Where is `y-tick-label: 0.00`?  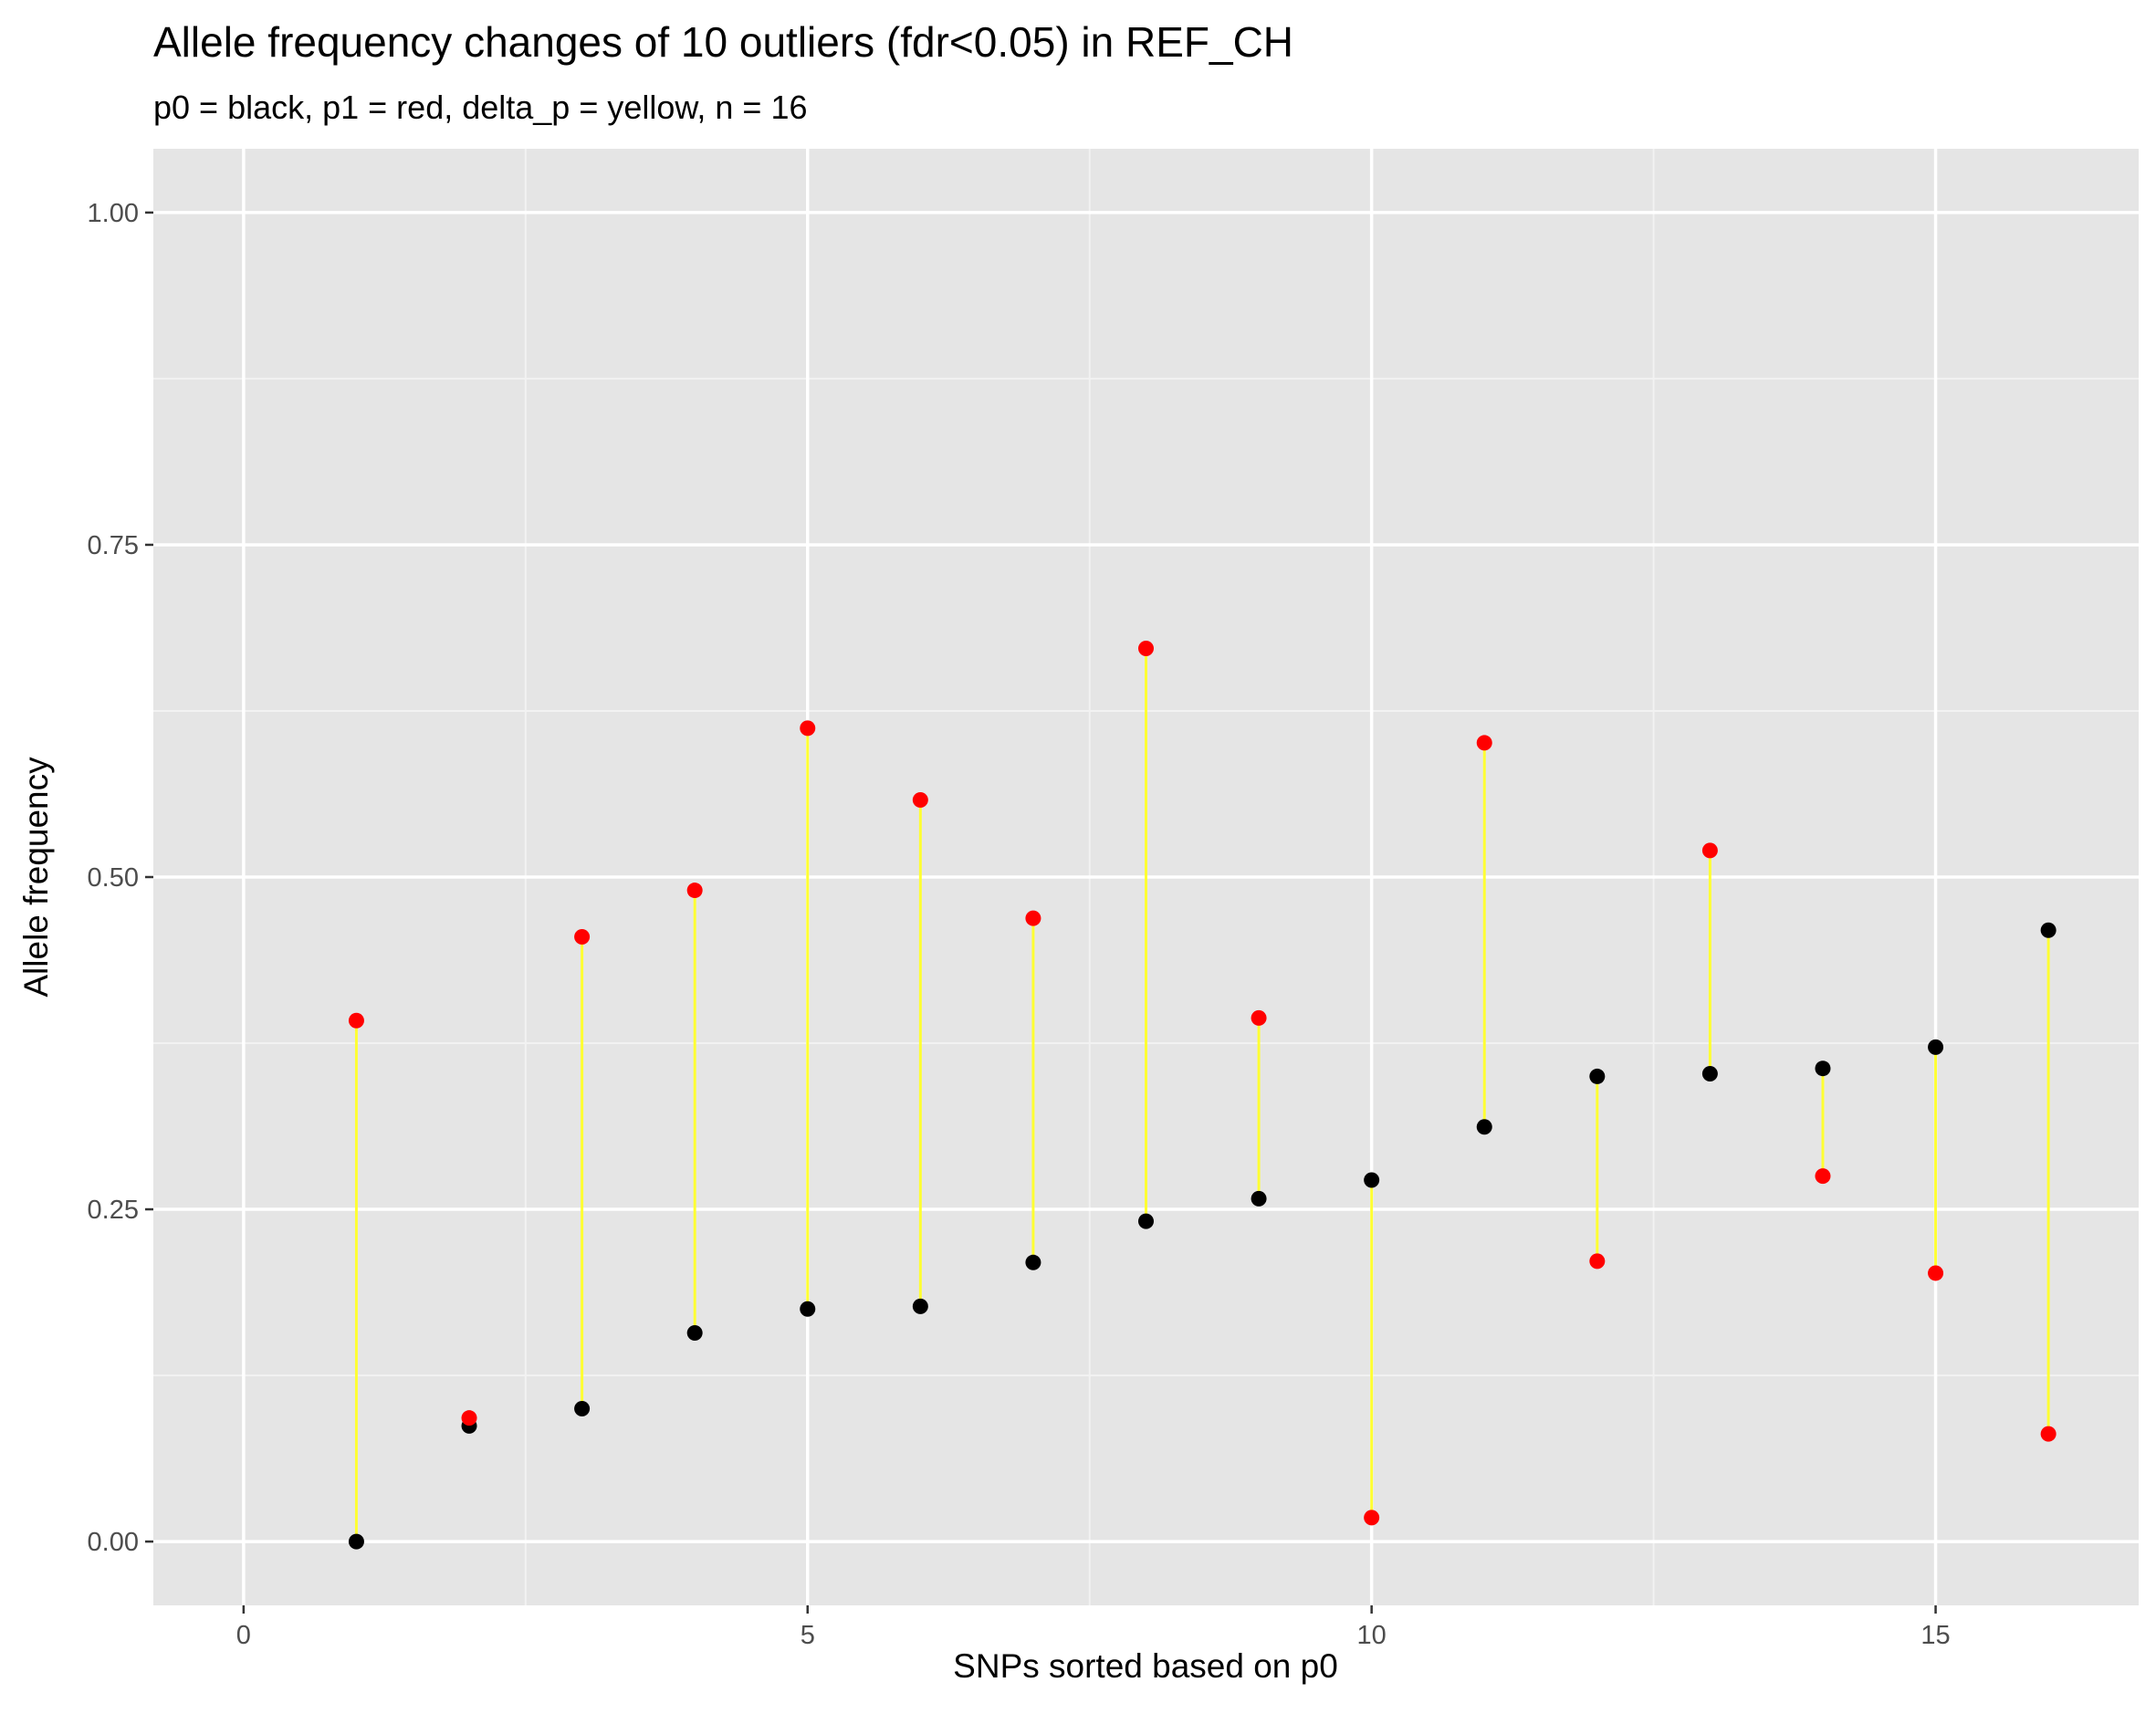 y-tick-label: 0.00 is located at coordinates (114, 1543).